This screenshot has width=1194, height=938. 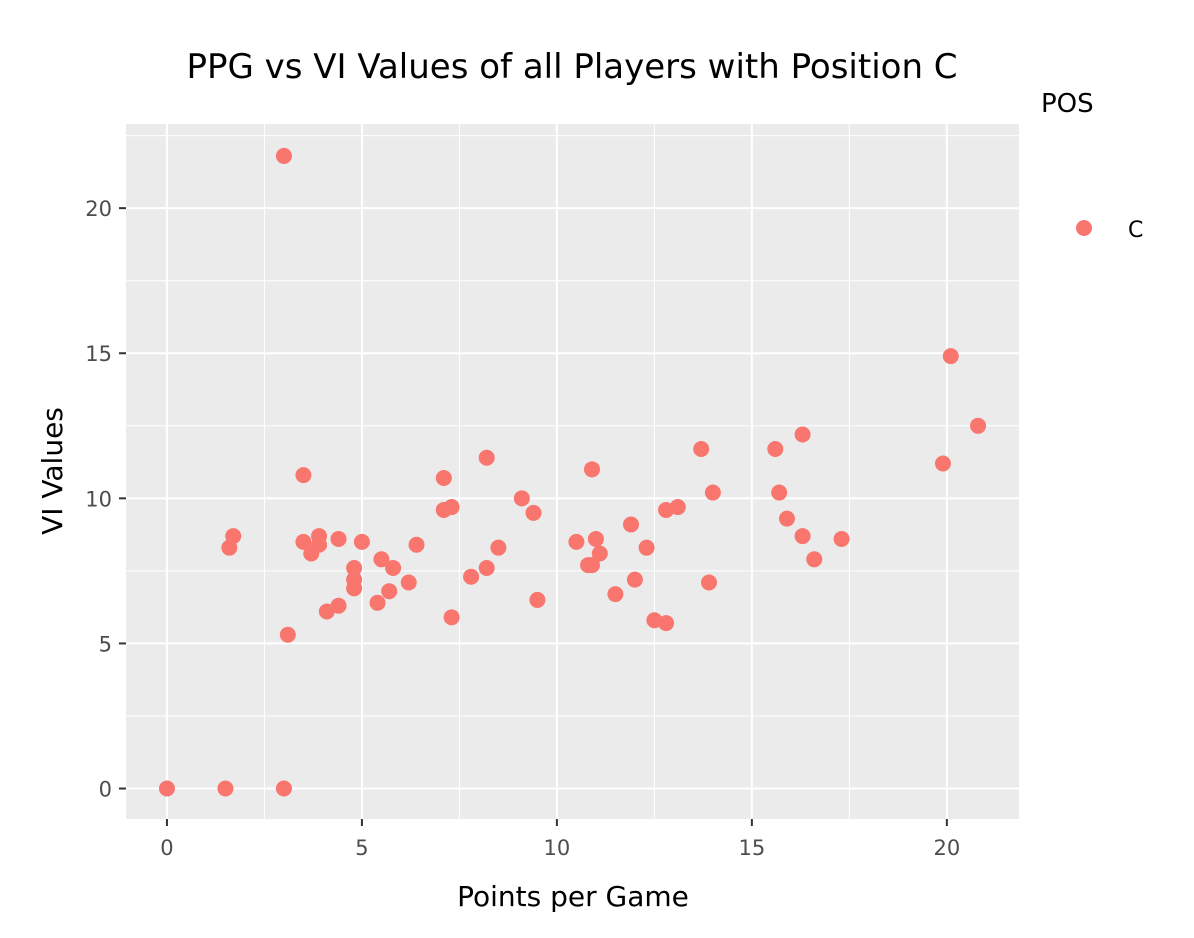 What do you see at coordinates (52, 471) in the screenshot?
I see `y-axis-title: VI Values` at bounding box center [52, 471].